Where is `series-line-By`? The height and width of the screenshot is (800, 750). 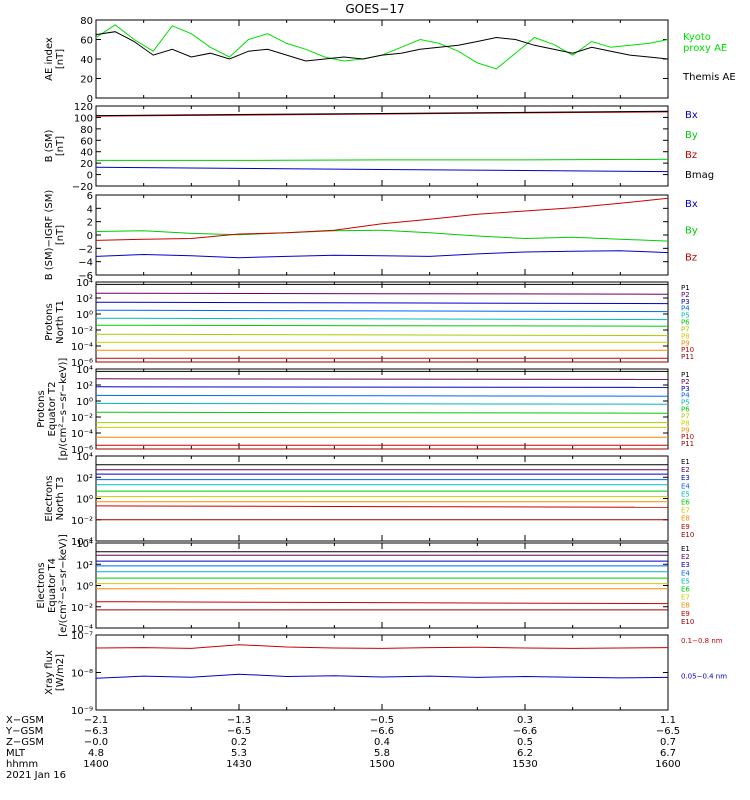
series-line-By is located at coordinates (382, 235).